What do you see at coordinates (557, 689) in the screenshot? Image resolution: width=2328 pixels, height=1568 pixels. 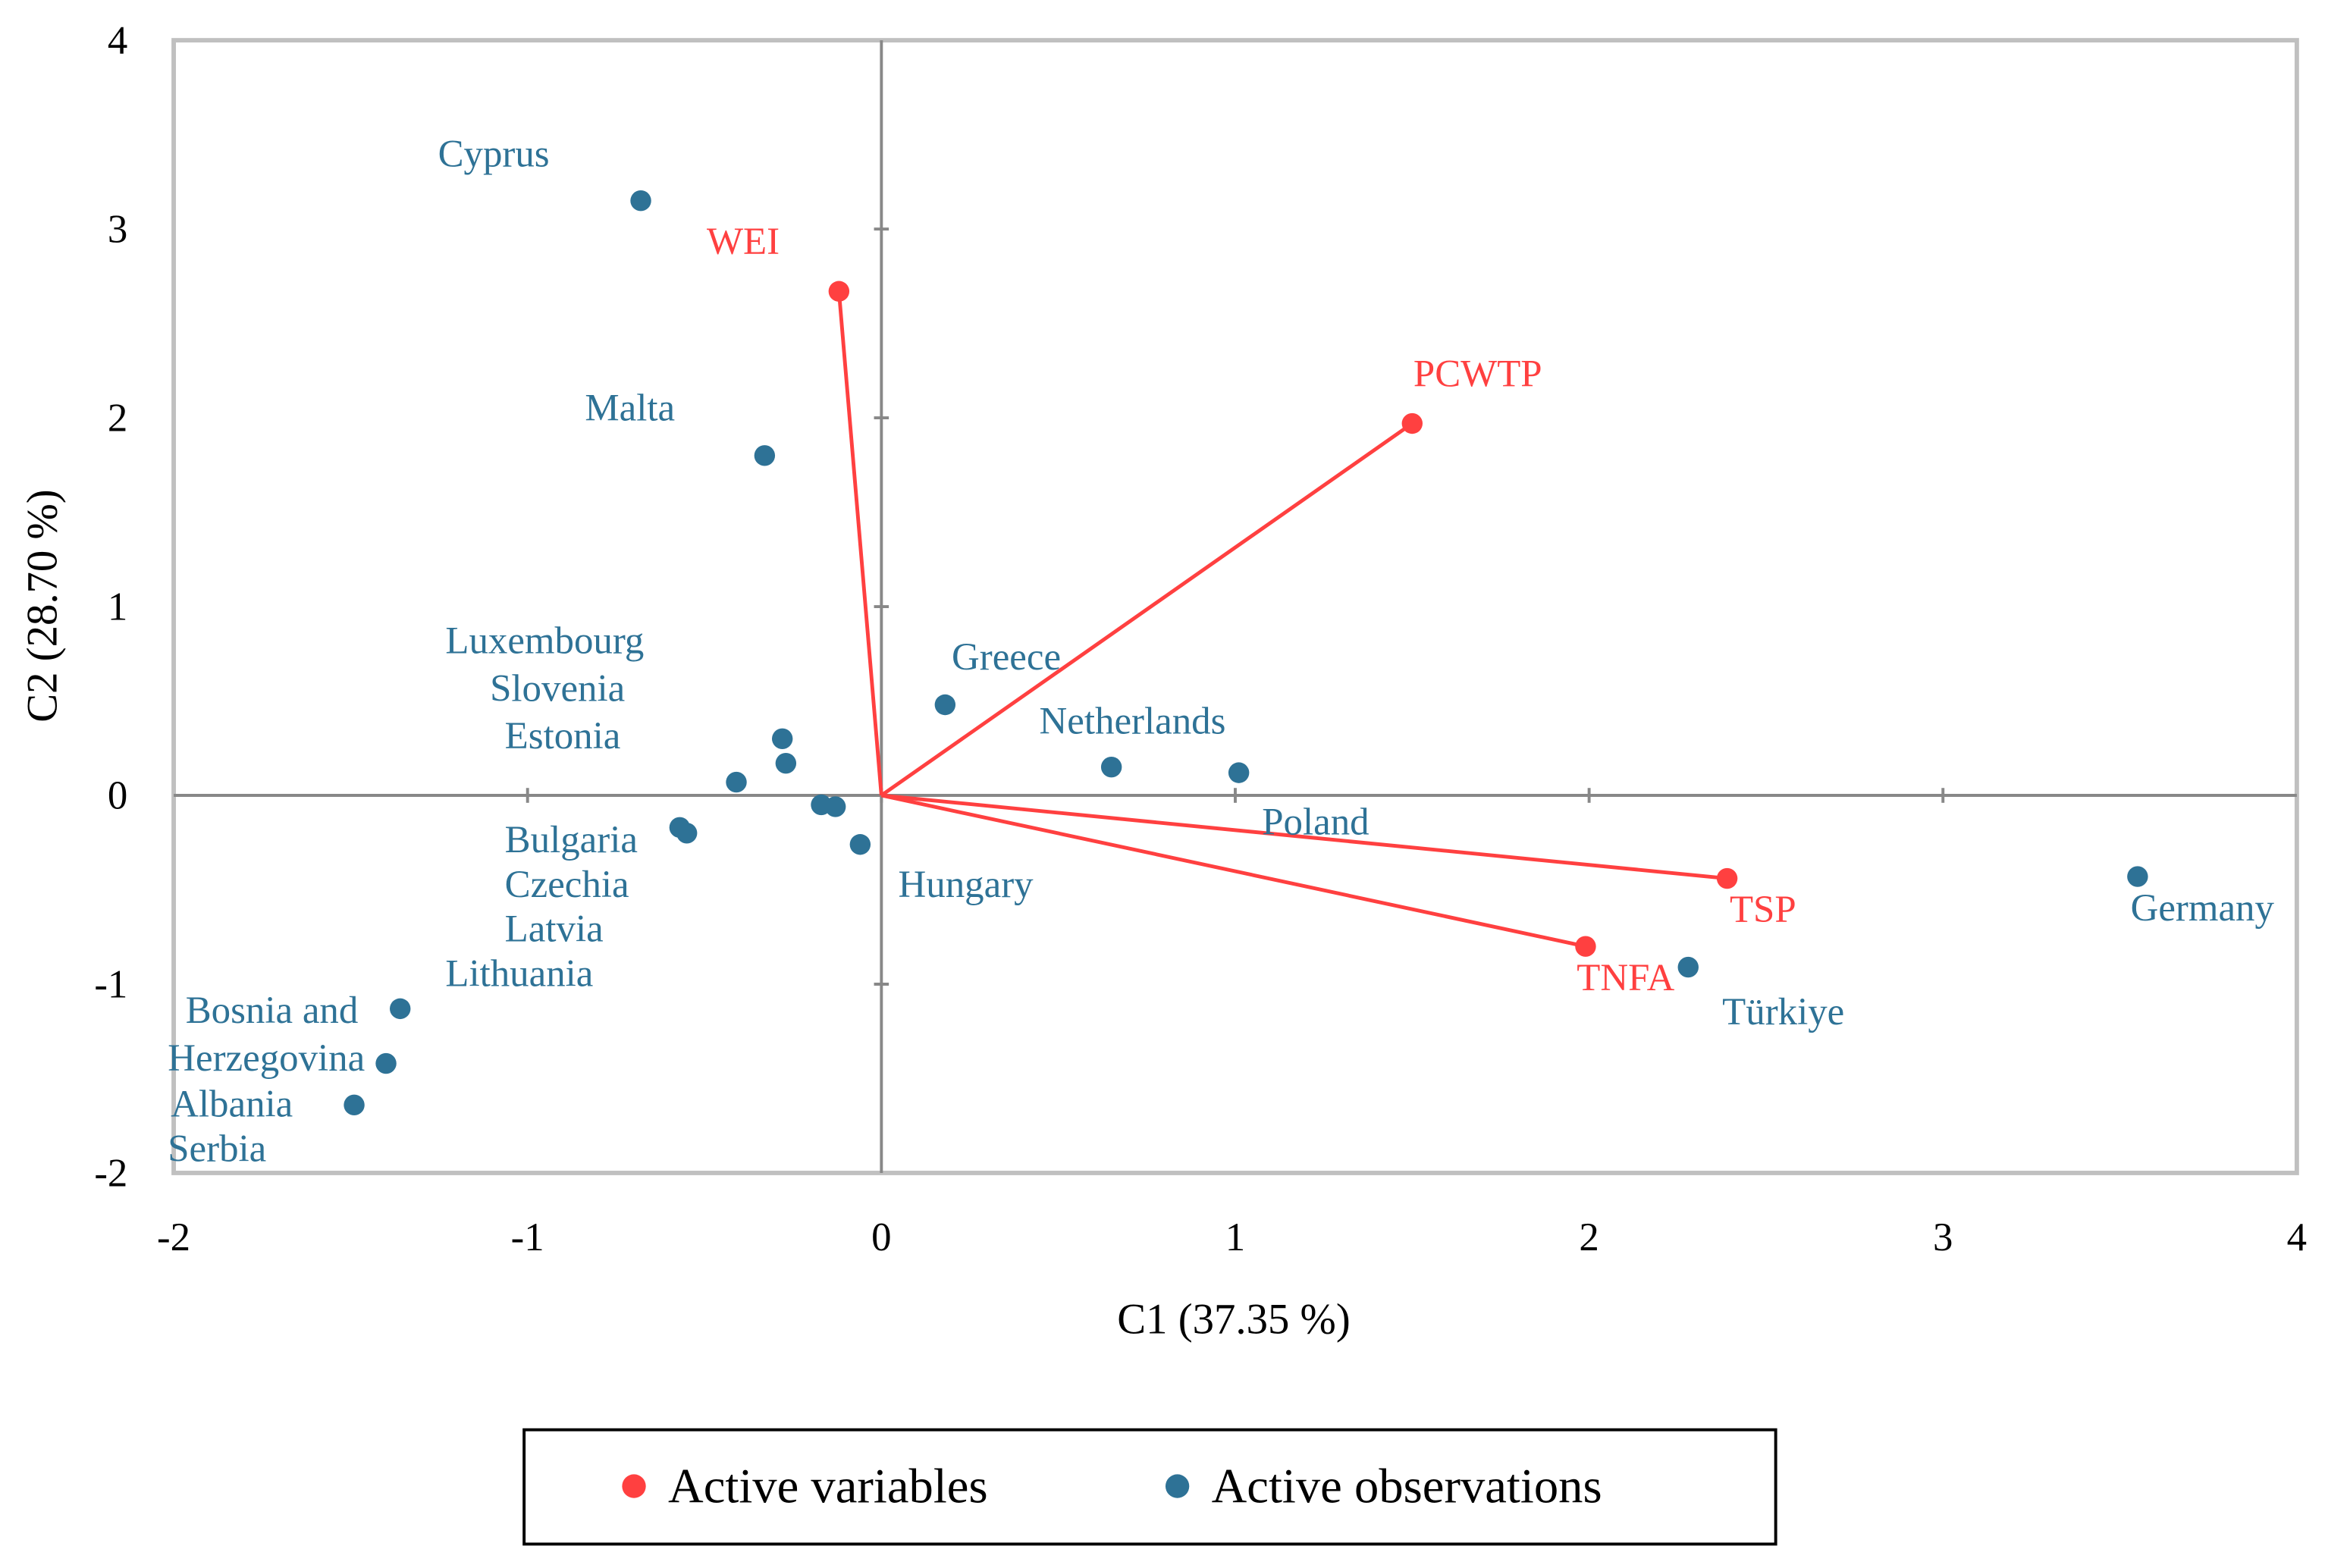 I see `observation-label: Slovenia` at bounding box center [557, 689].